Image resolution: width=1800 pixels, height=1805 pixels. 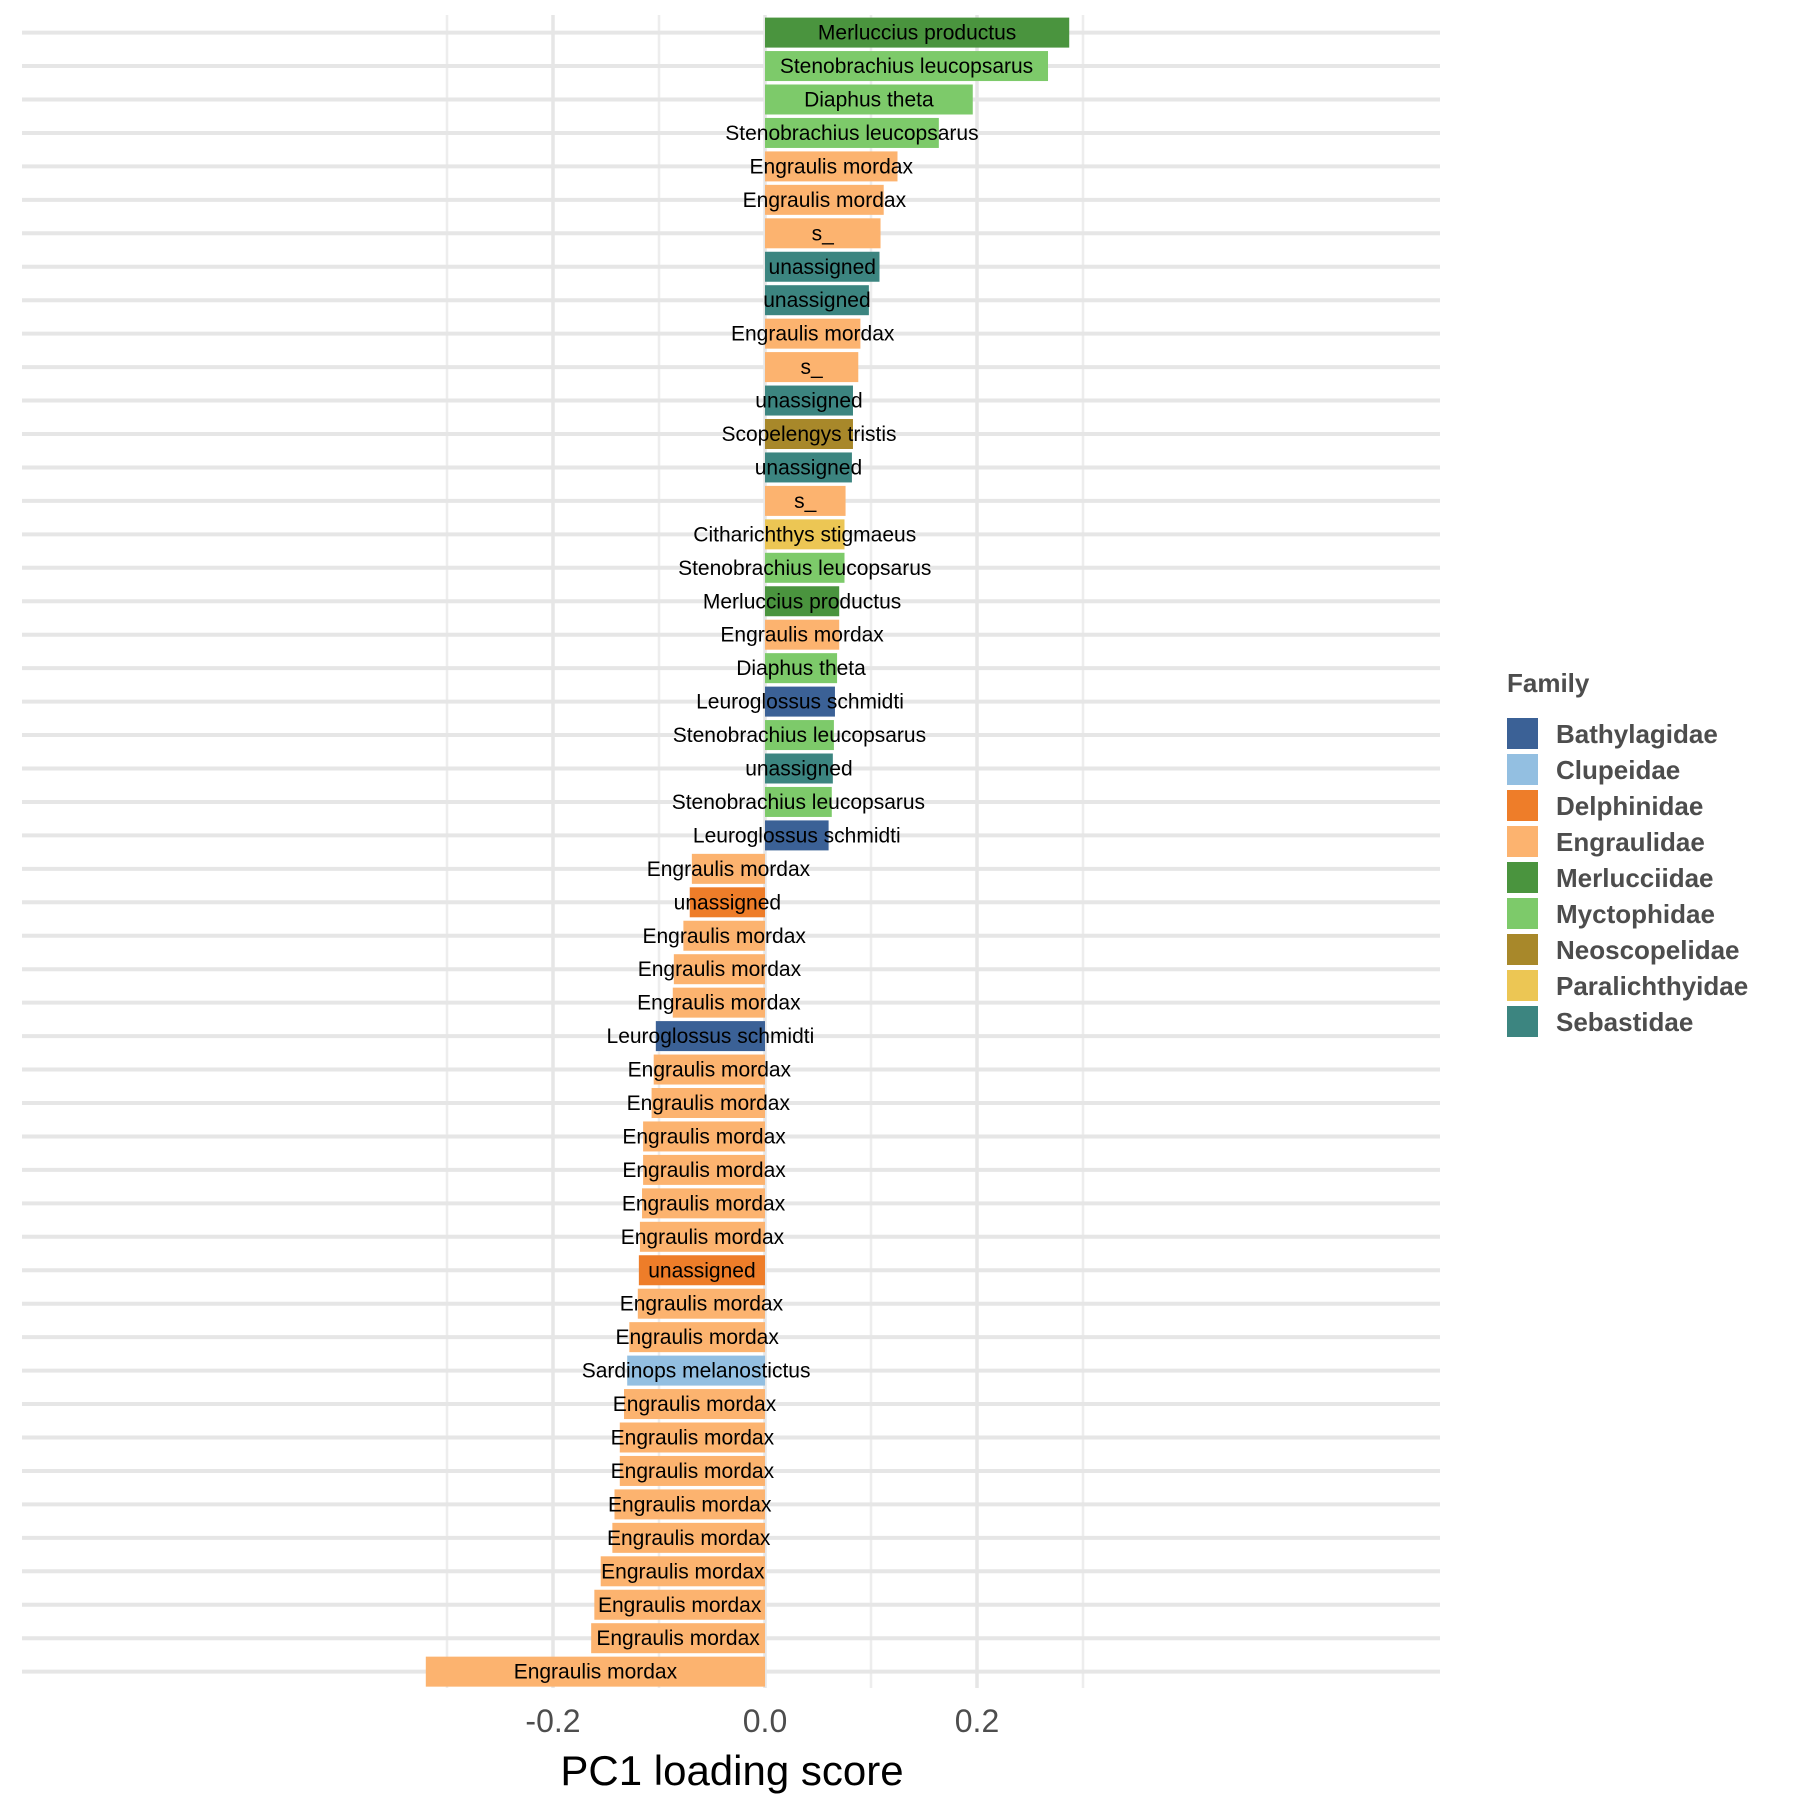 What do you see at coordinates (1635, 878) in the screenshot?
I see `legend-label: Merlucciidae` at bounding box center [1635, 878].